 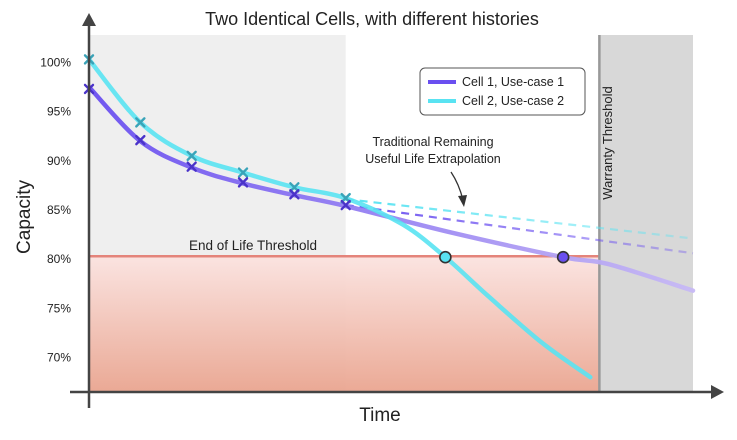 What do you see at coordinates (59, 308) in the screenshot?
I see `y-tick-label: 75%` at bounding box center [59, 308].